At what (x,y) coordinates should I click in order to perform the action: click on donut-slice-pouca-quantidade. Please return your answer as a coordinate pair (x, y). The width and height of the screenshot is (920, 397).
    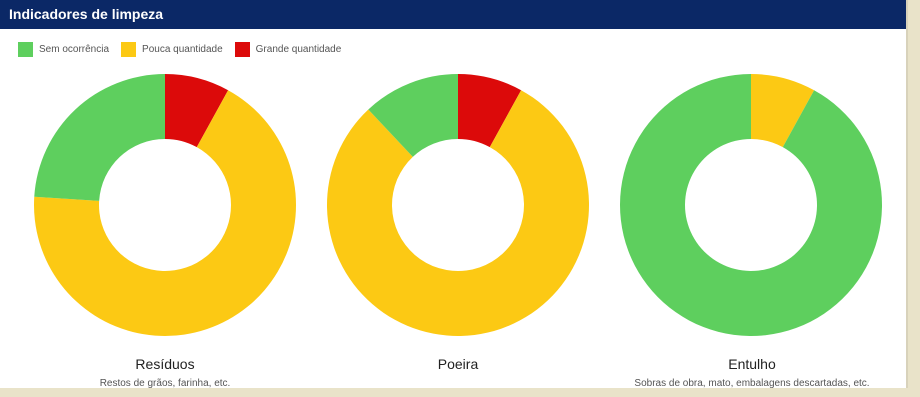
    Looking at the image, I should click on (783, 111).